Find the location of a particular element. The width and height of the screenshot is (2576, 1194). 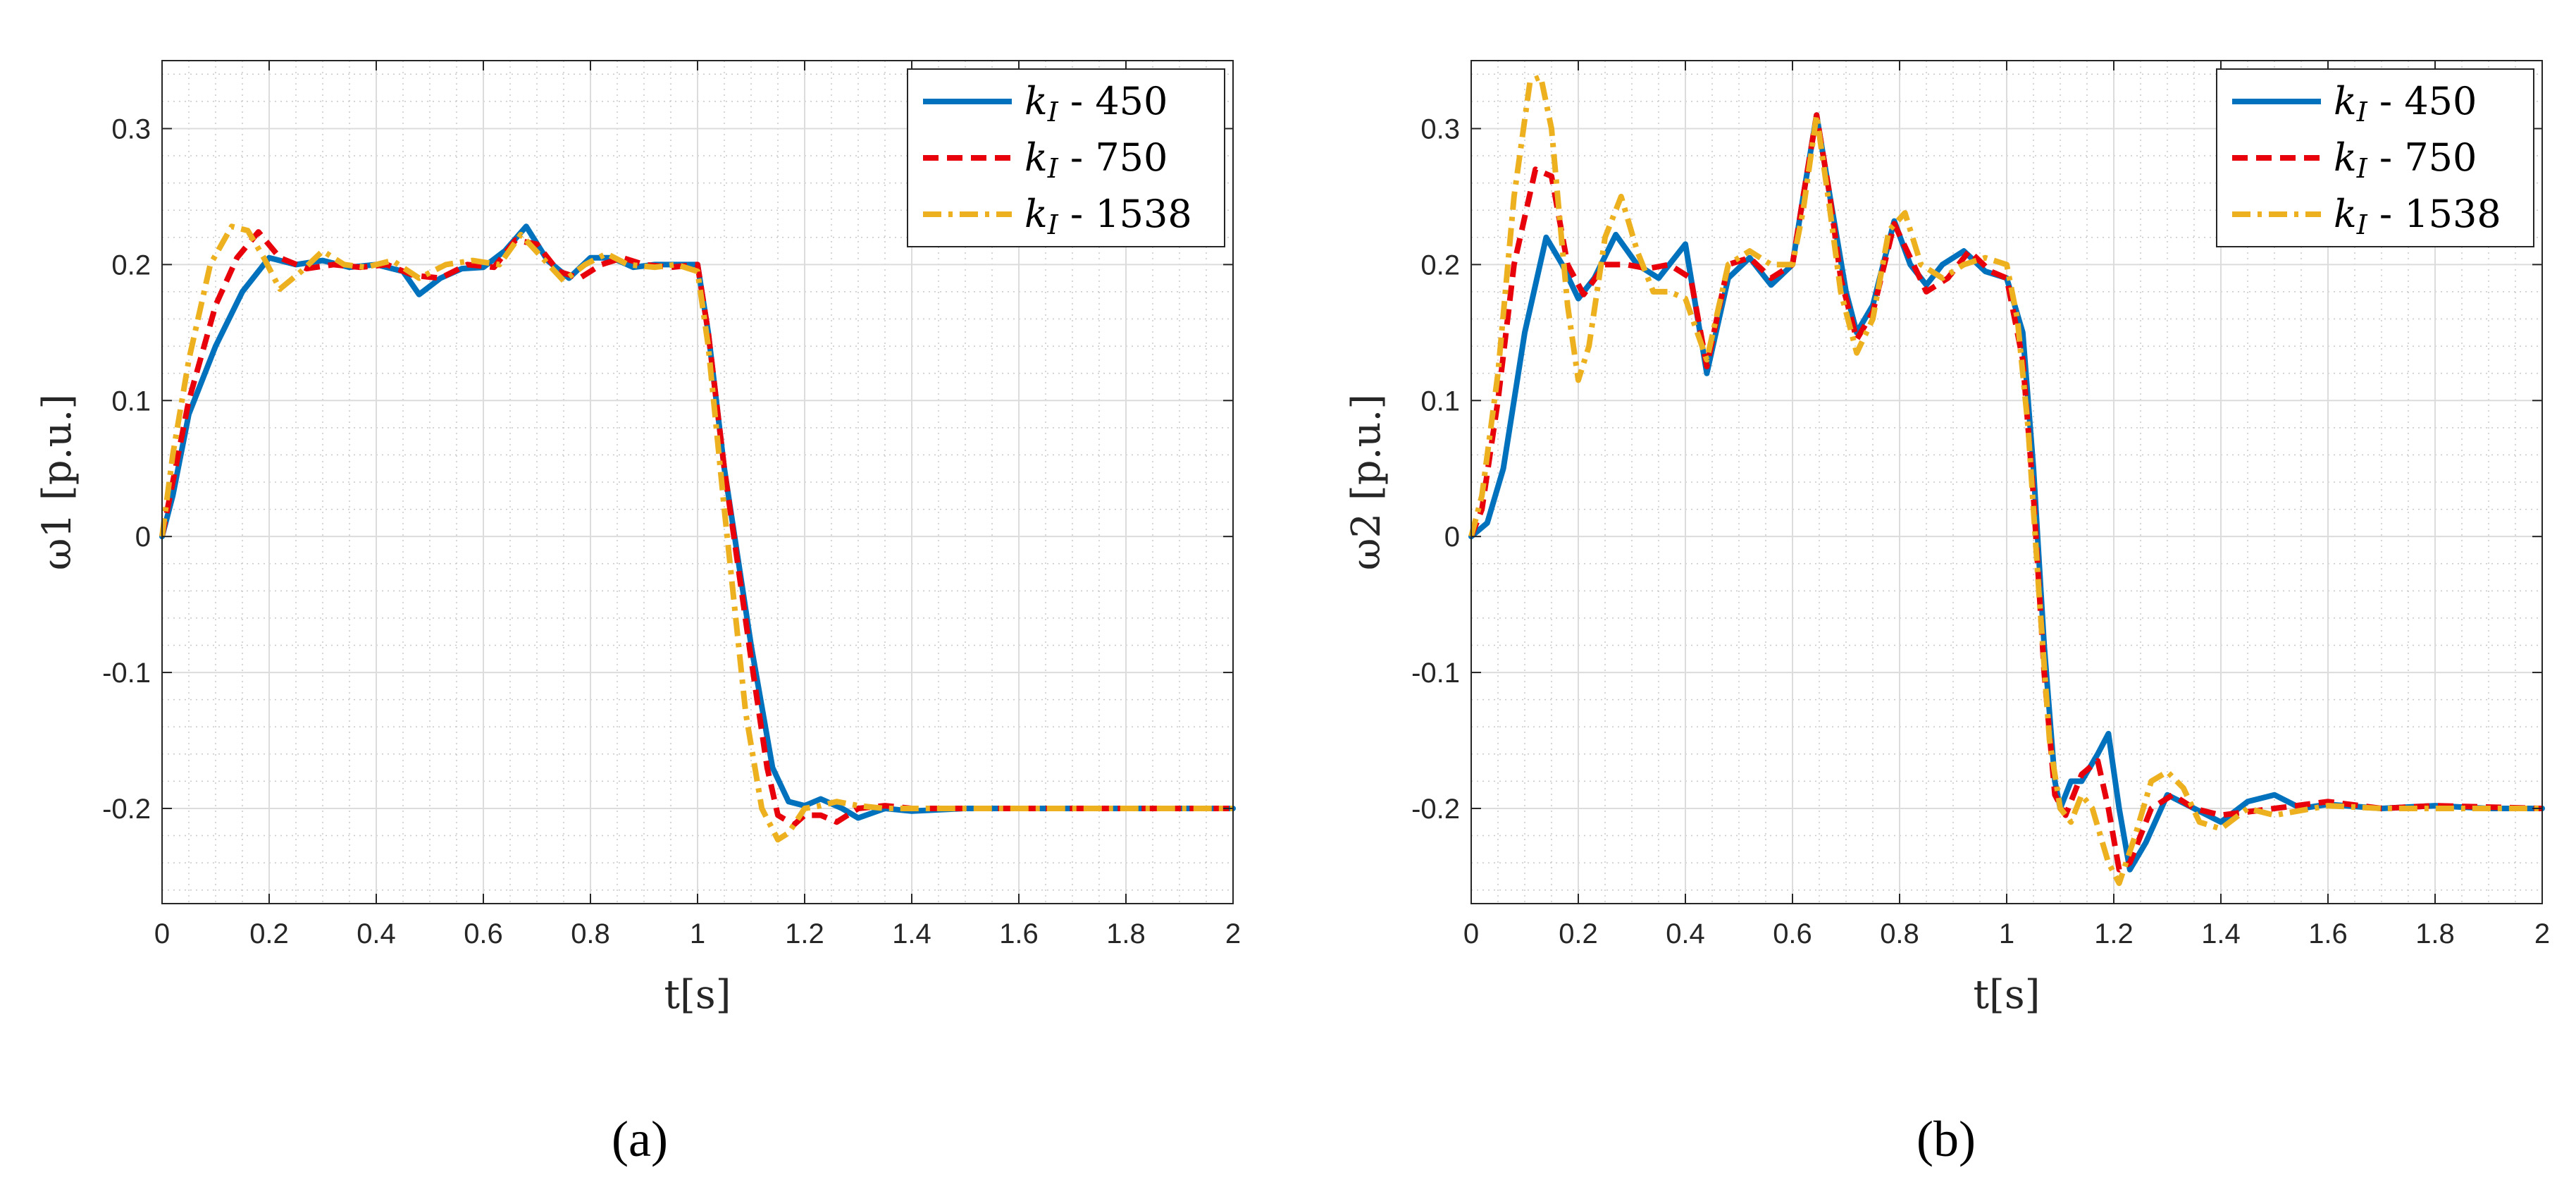

legend-b: kI - 450 kI - 750 kI - 1538 is located at coordinates (2375, 157).